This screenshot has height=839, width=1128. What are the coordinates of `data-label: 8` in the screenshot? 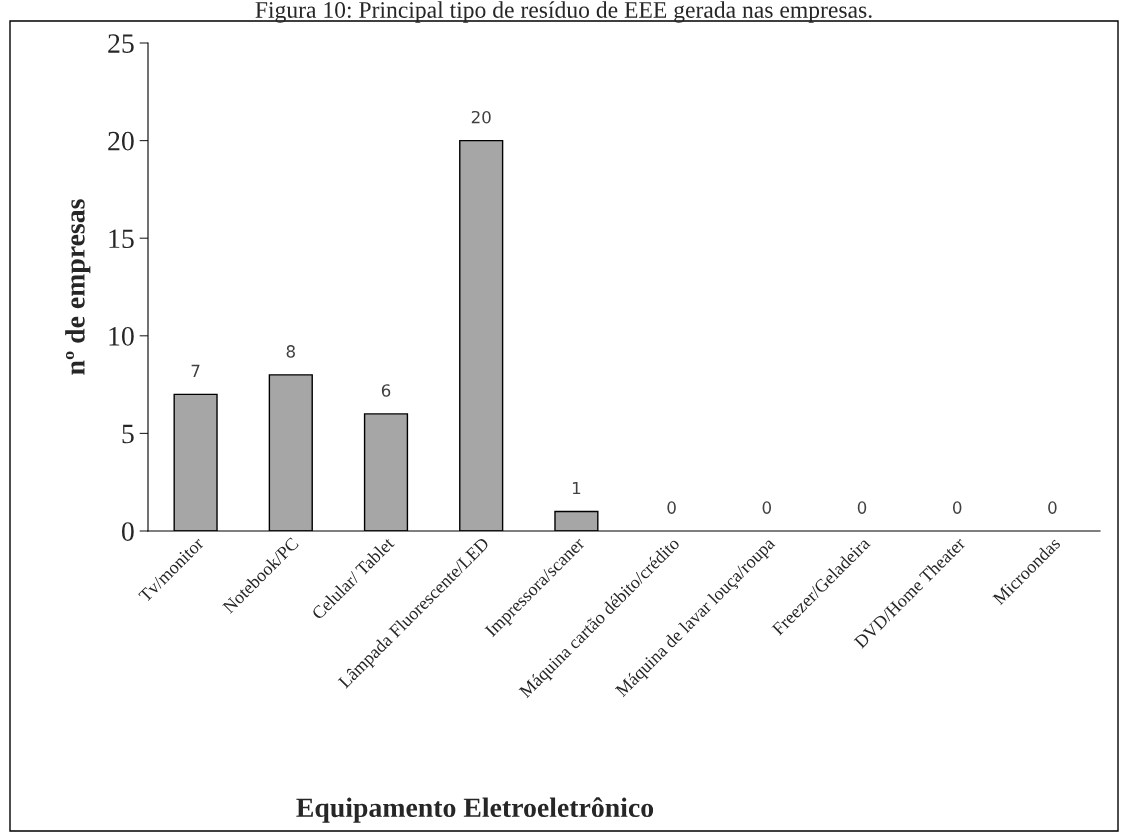 It's located at (290, 351).